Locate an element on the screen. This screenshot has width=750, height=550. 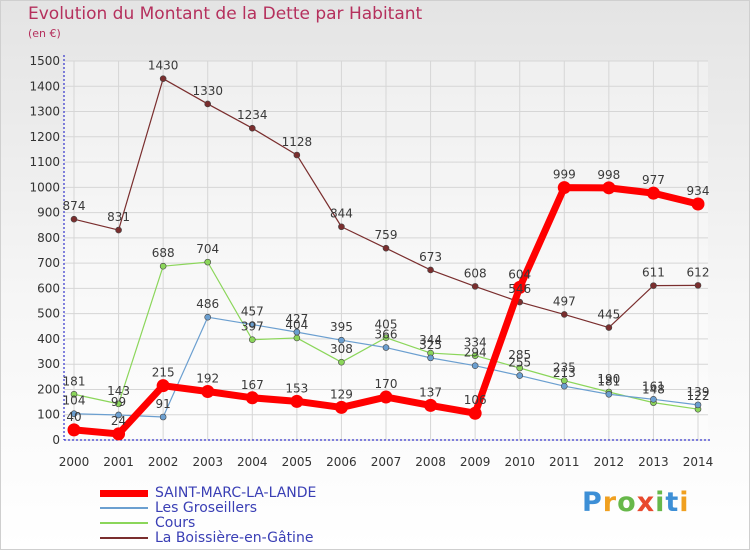
x-tick-label: 2000 is located at coordinates (74, 462).